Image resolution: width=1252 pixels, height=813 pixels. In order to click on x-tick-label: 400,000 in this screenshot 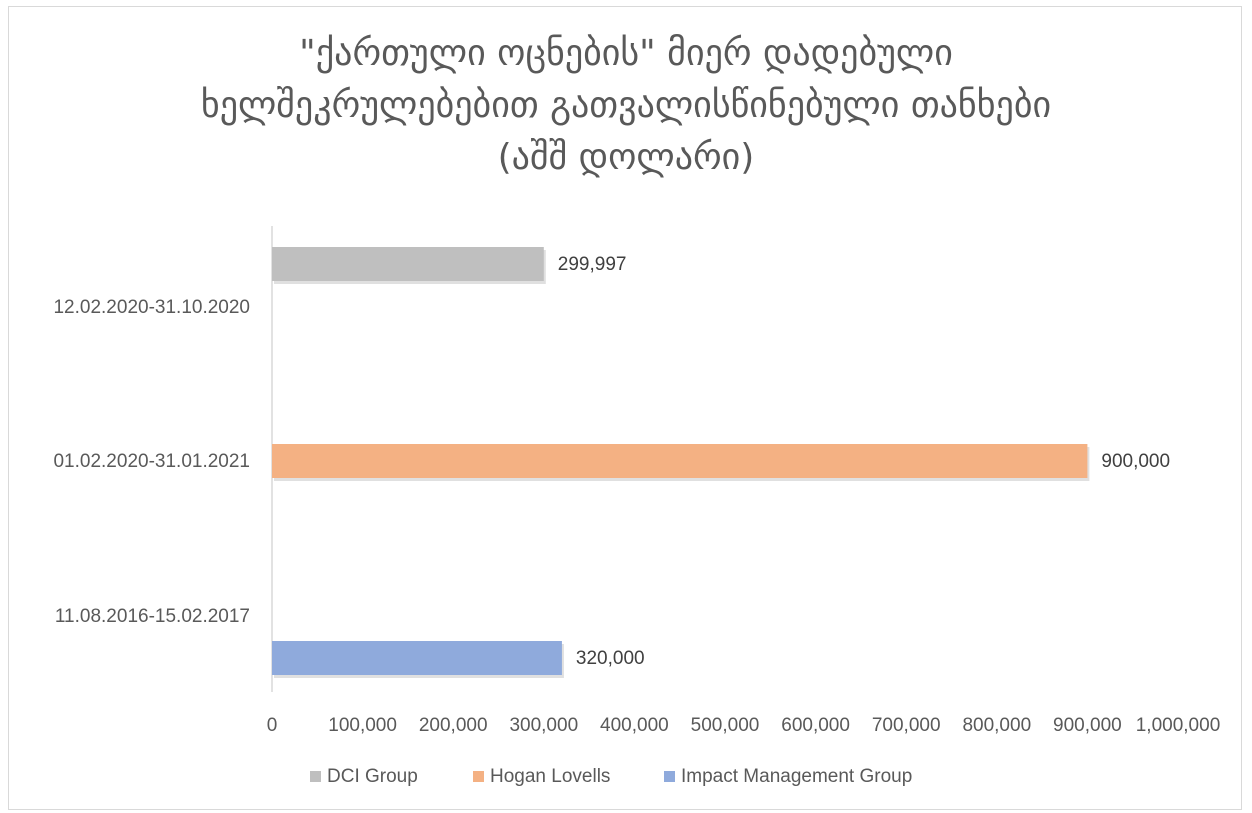, I will do `click(634, 725)`.